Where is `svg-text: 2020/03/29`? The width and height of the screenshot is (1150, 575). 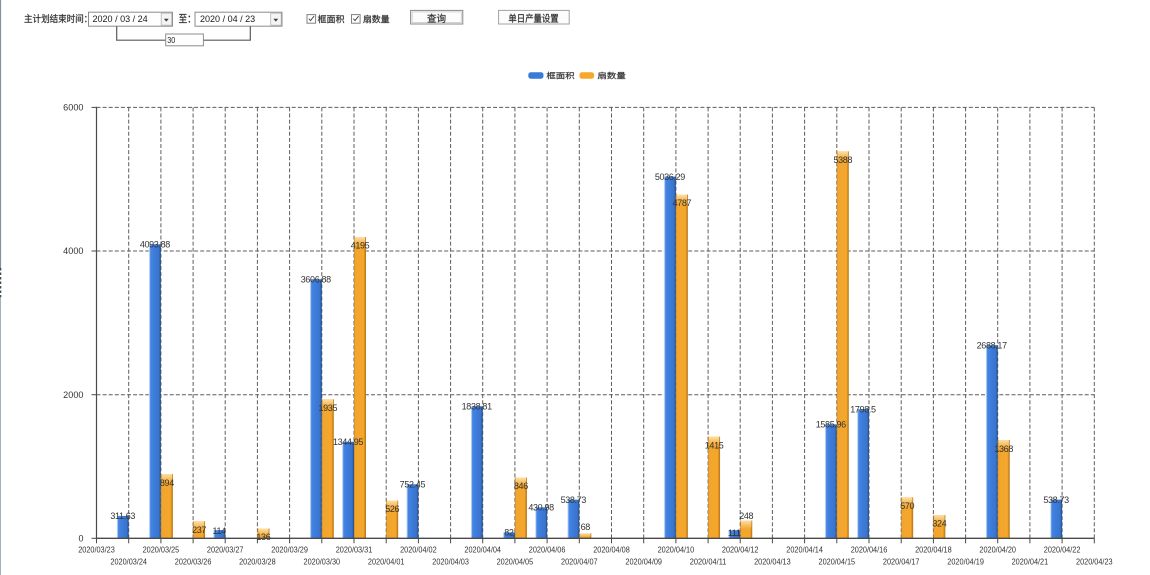 svg-text: 2020/03/29 is located at coordinates (289, 550).